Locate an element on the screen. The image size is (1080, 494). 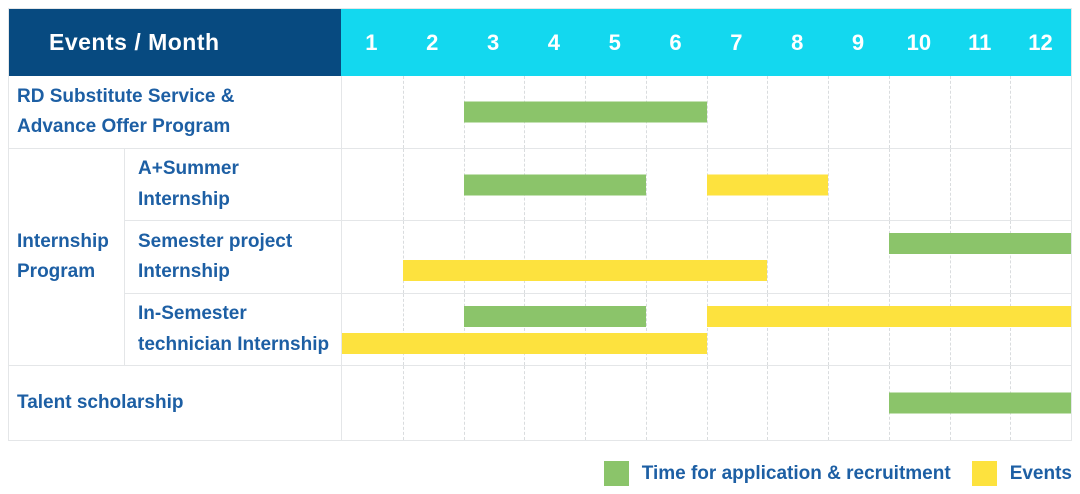
row-label-text: Talent scholarship is located at coordinates (100, 402).